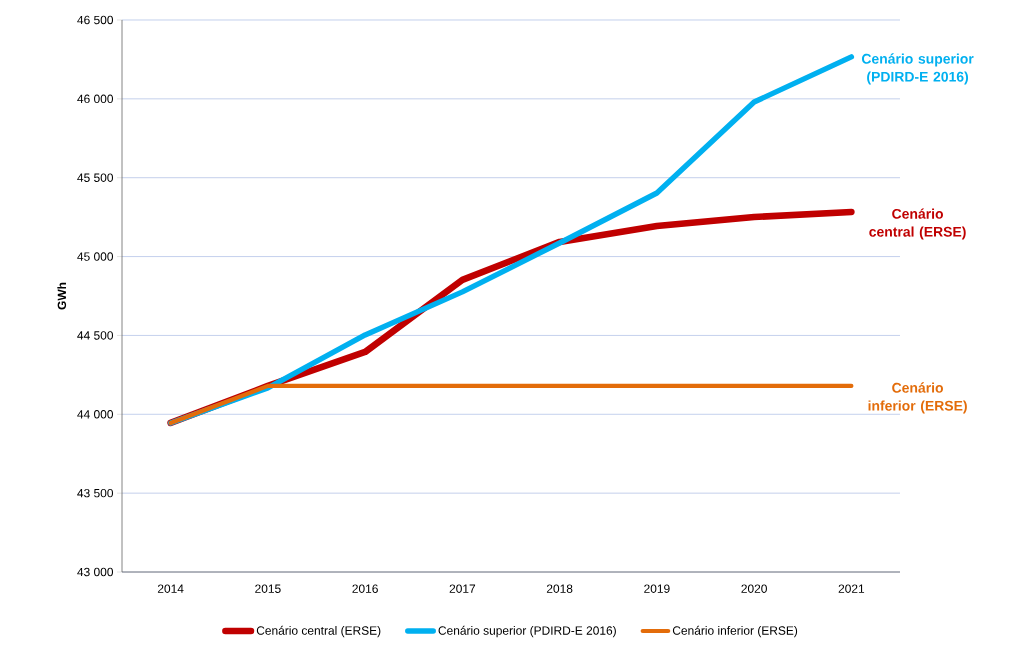 The height and width of the screenshot is (671, 1031). I want to click on x-tick-label: 2020, so click(754, 588).